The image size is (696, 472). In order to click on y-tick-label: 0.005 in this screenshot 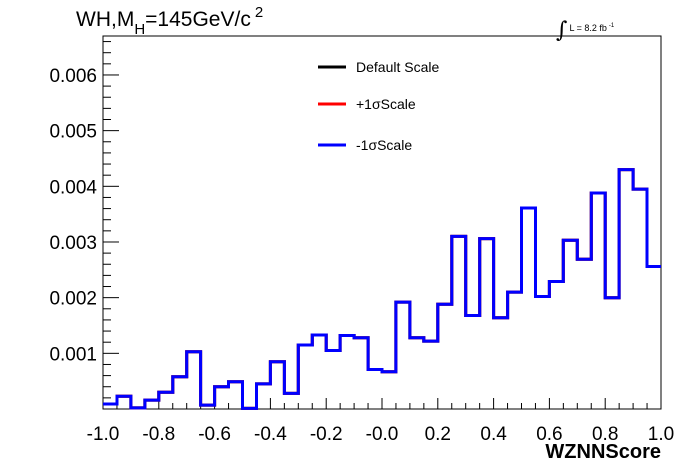, I will do `click(73, 132)`.